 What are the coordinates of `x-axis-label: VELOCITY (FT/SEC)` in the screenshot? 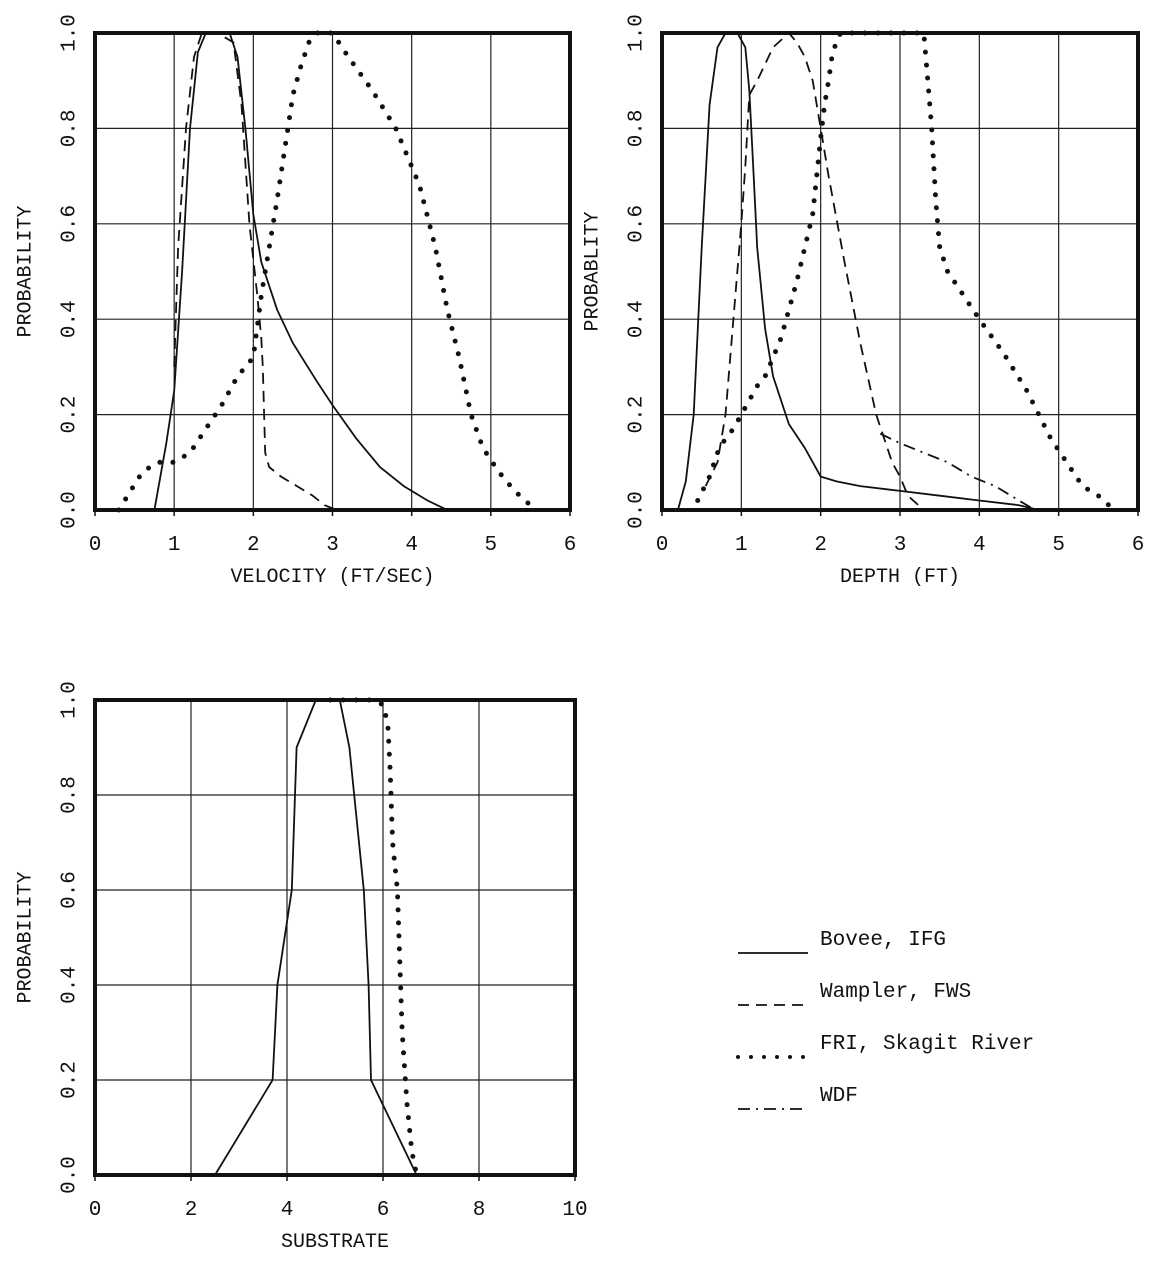 It's located at (332, 577).